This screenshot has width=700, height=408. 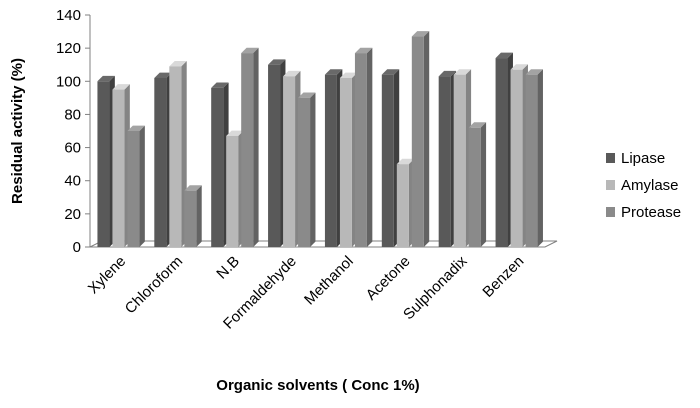 I want to click on y-axis: 0 20 40 60 80 100 120 140, so click(x=73, y=131).